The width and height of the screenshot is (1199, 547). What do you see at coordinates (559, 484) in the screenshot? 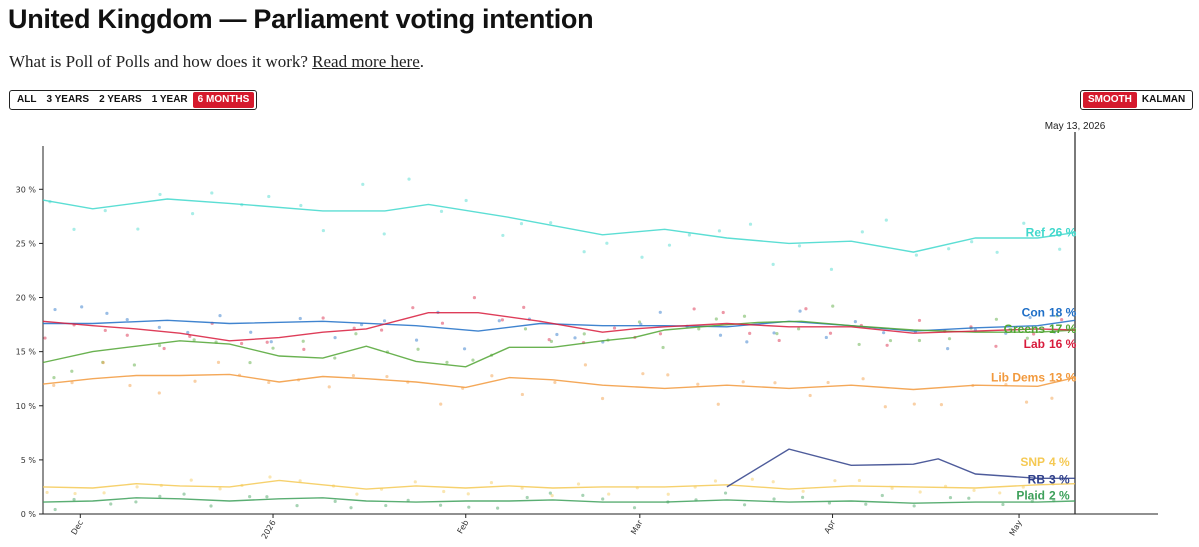
I see `series-line-snp` at bounding box center [559, 484].